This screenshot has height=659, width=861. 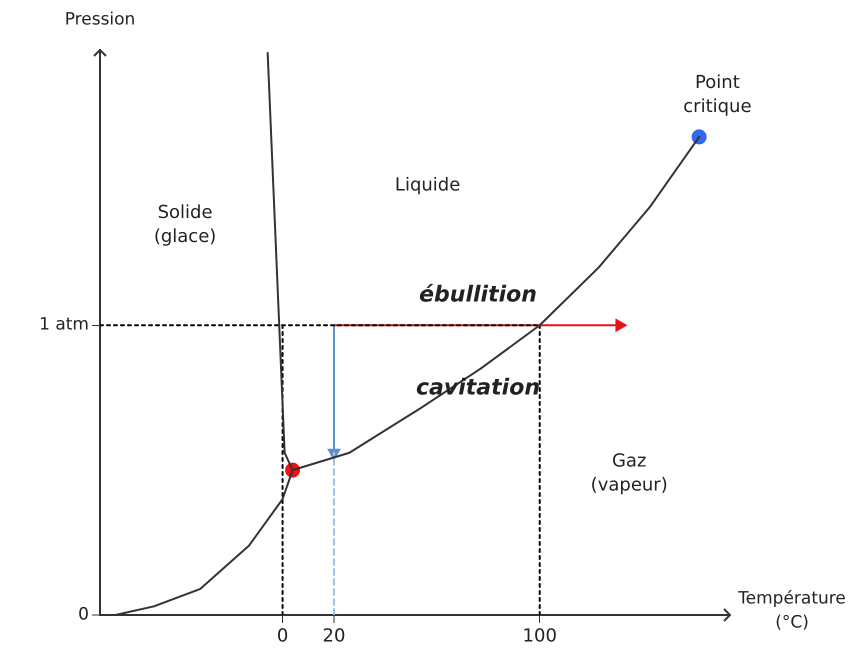 What do you see at coordinates (629, 473) in the screenshot?
I see `annotation: Gaz (vapeur)` at bounding box center [629, 473].